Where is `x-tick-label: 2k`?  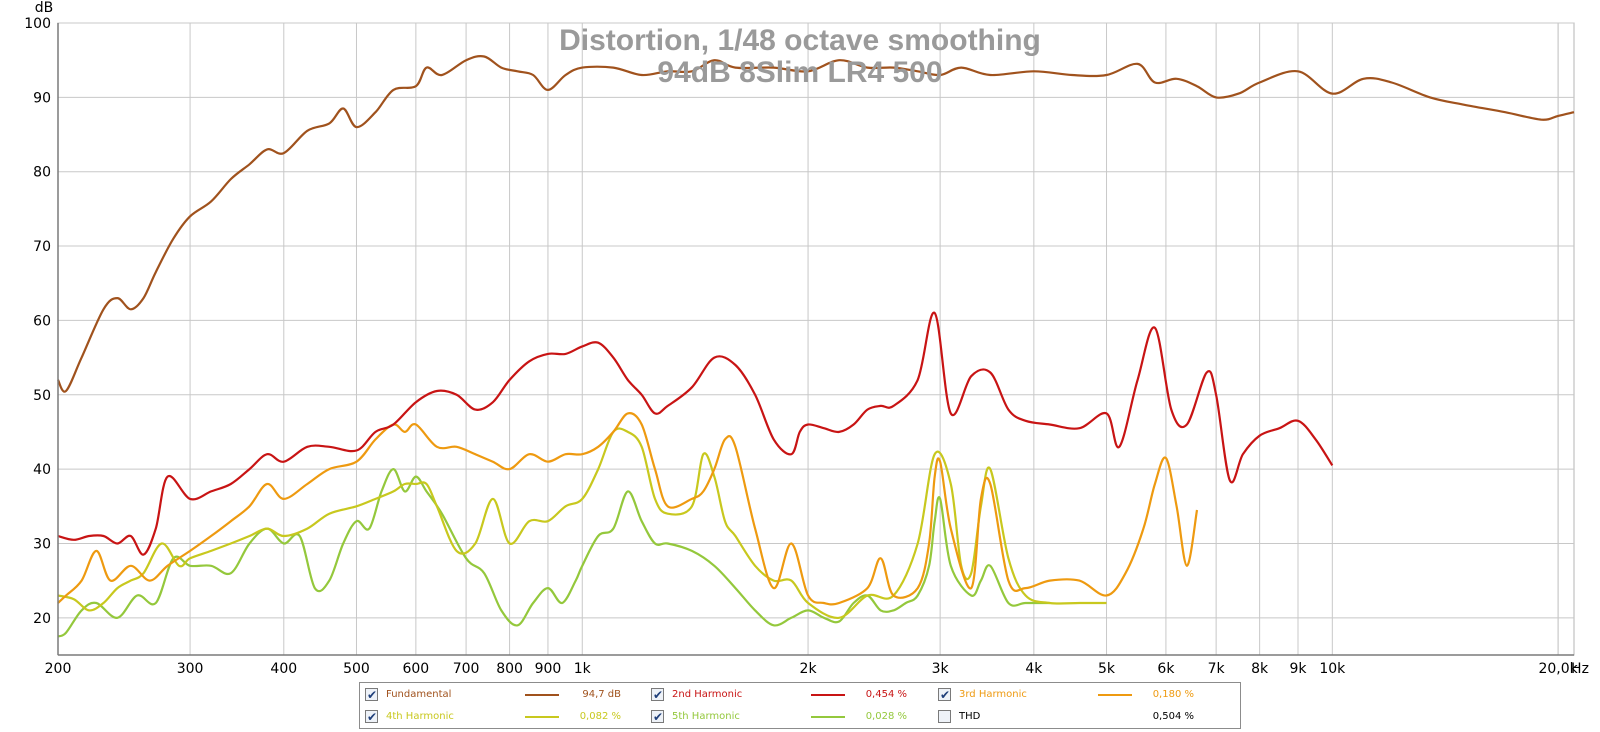 x-tick-label: 2k is located at coordinates (809, 669).